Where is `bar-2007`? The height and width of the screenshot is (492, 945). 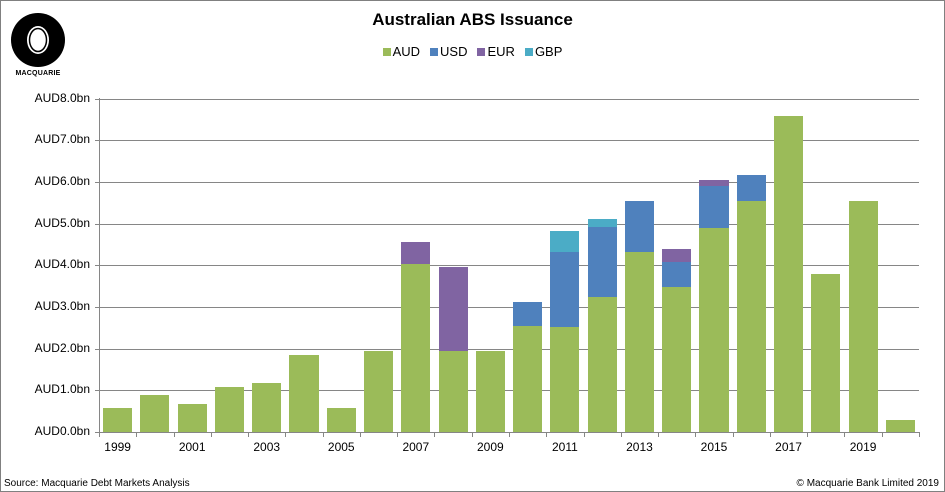
bar-2007 is located at coordinates (416, 336).